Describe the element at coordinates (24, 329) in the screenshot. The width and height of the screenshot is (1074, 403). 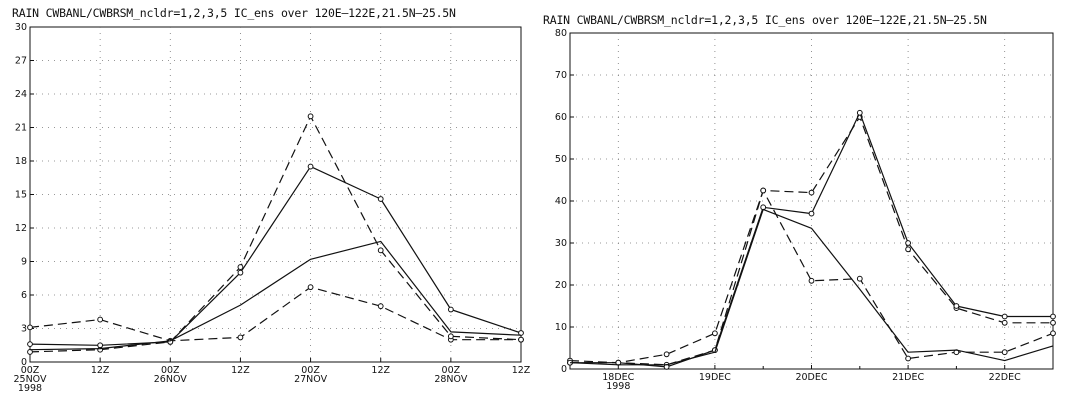
I see `y-tick-label: 3` at that location.